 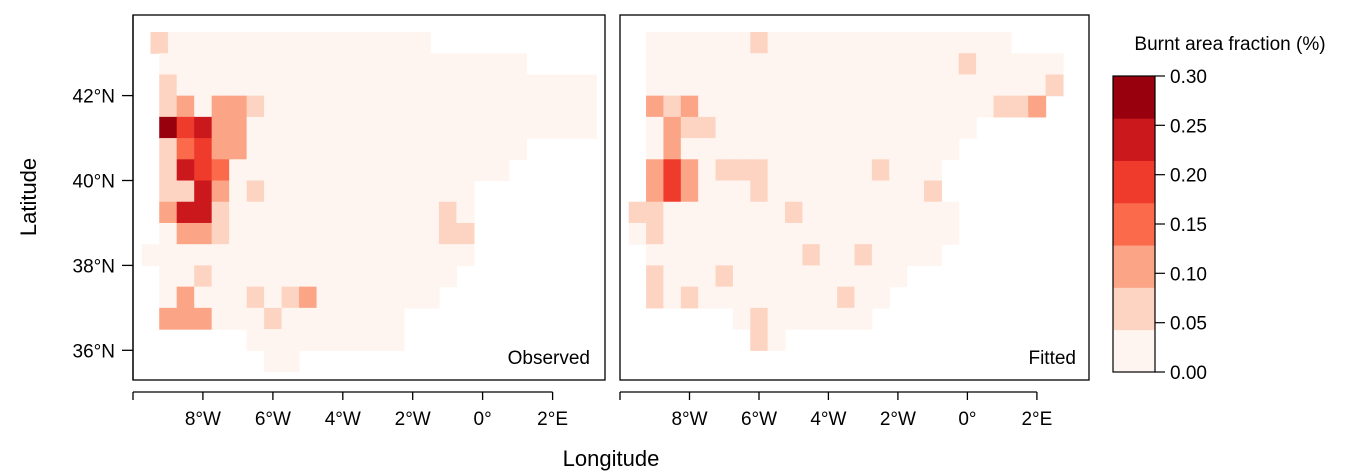 I want to click on x-tick-label: 0°, so click(x=483, y=419).